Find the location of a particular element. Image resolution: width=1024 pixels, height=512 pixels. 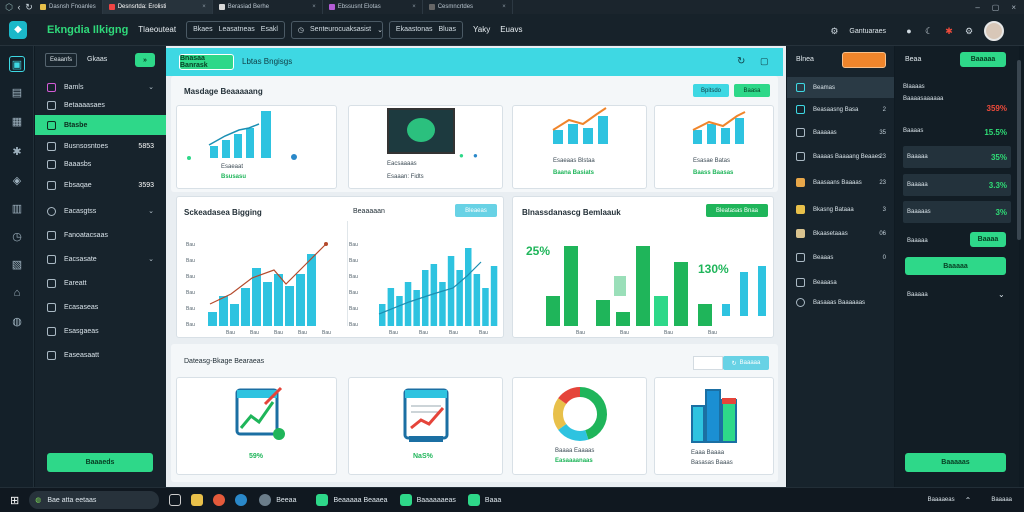

chart-3-button: Bleatasas Bnaa is located at coordinates (737, 210).